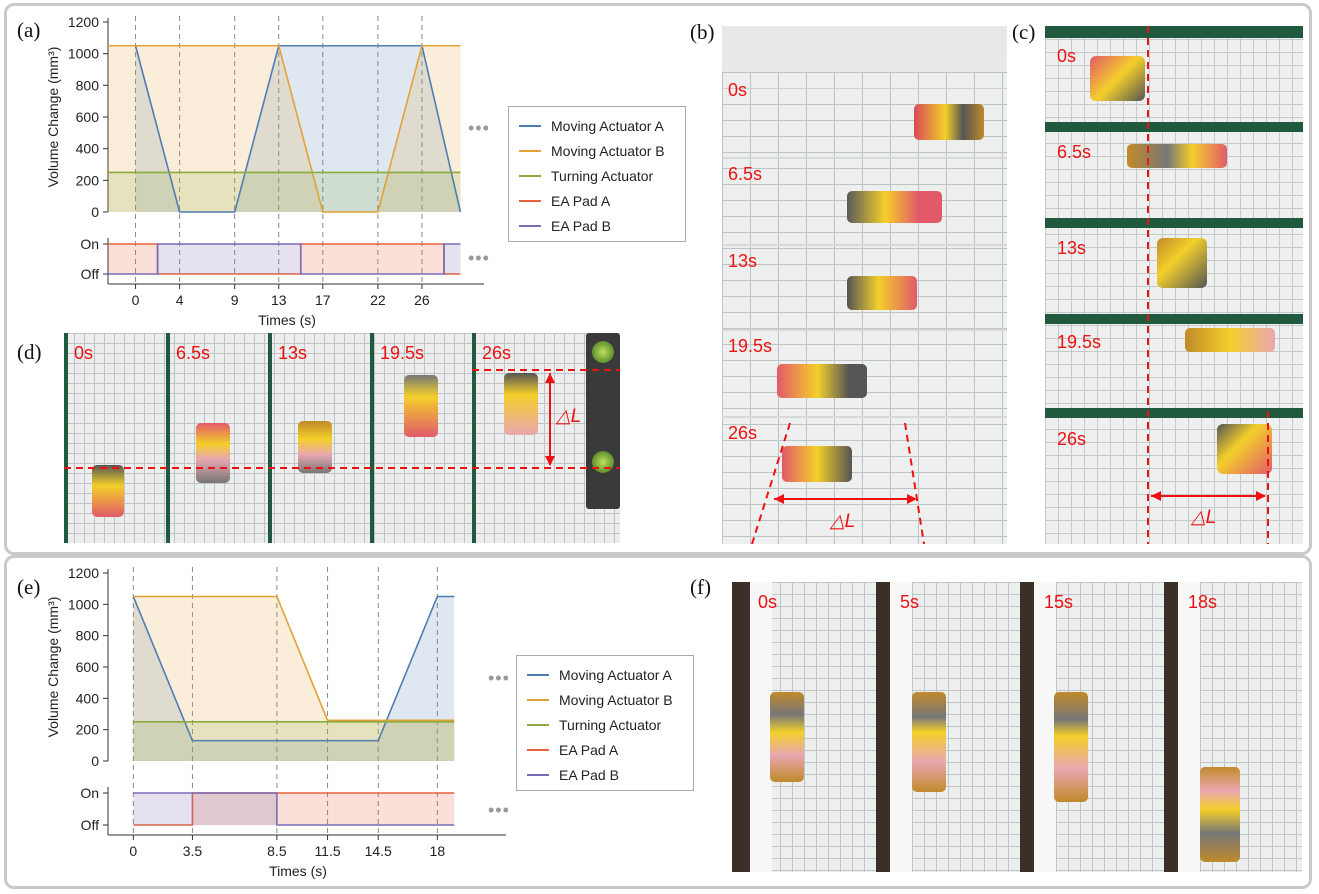  Describe the element at coordinates (700, 587) in the screenshot. I see `panel-label-f: (f)` at that location.